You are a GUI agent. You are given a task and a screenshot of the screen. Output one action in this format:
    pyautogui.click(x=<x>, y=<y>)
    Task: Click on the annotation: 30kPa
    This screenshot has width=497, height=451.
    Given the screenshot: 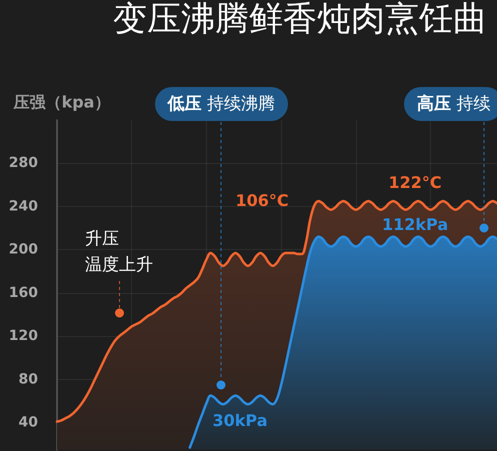 What is the action you would take?
    pyautogui.click(x=240, y=421)
    